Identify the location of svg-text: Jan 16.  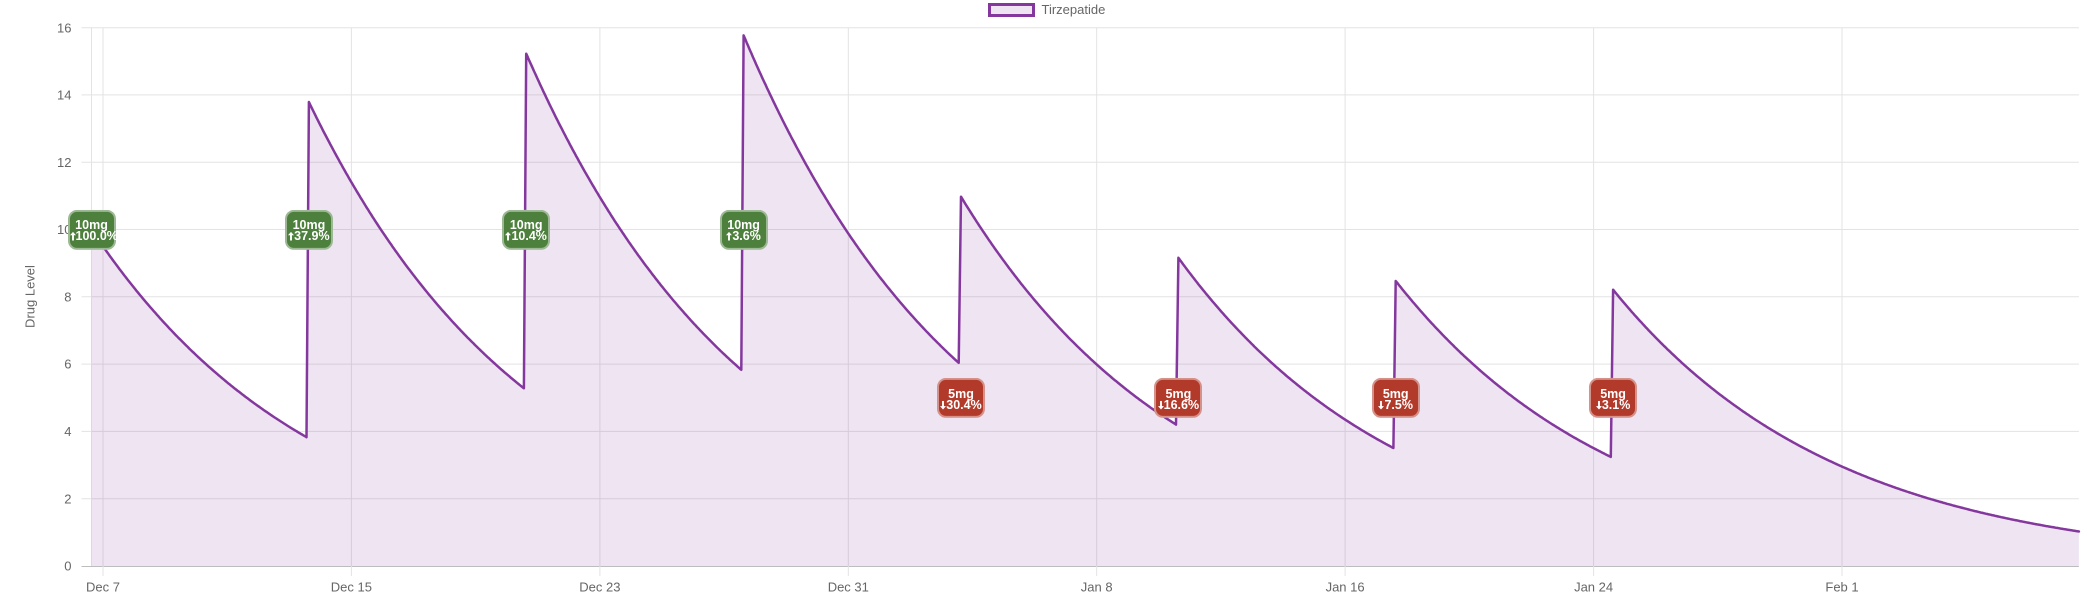
(1345, 587).